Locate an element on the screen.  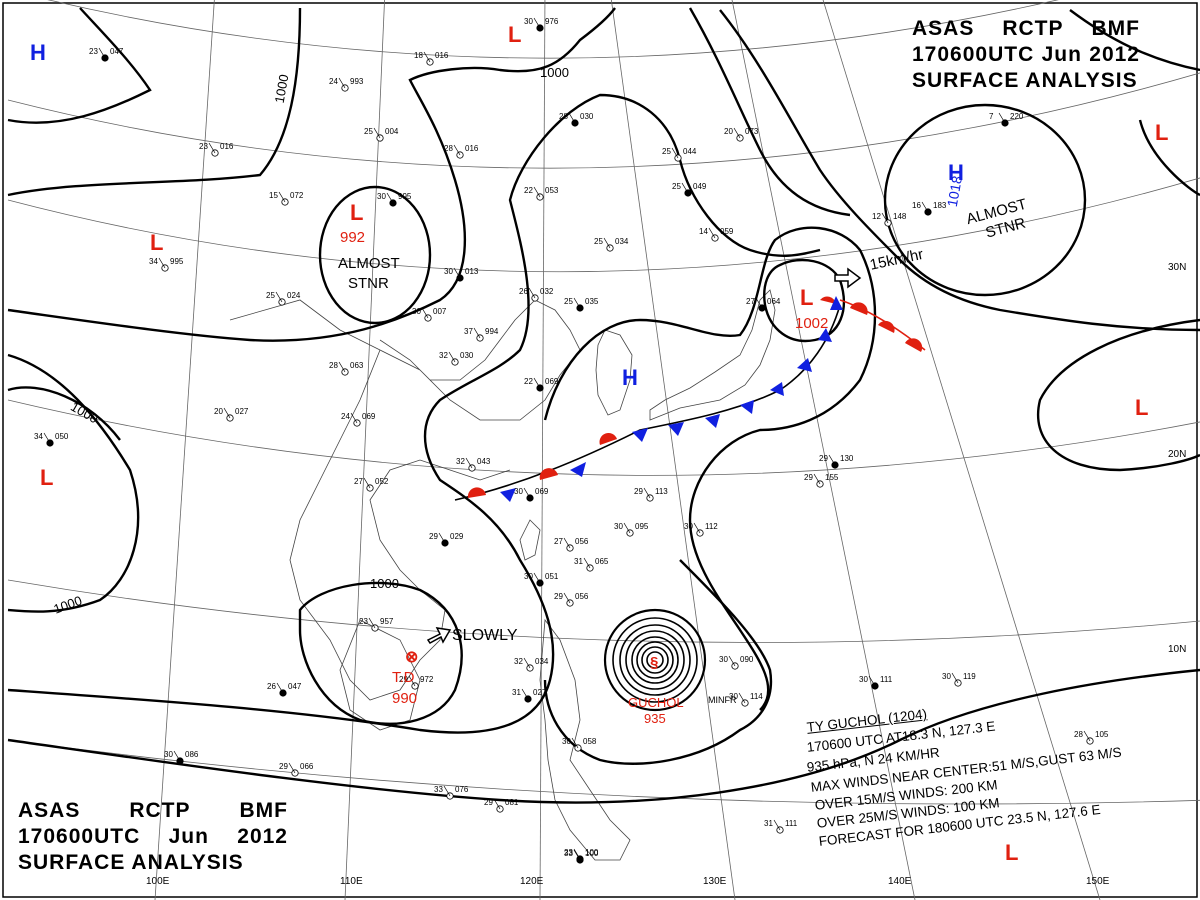
latitude-line-20n is located at coordinates (603, 437).